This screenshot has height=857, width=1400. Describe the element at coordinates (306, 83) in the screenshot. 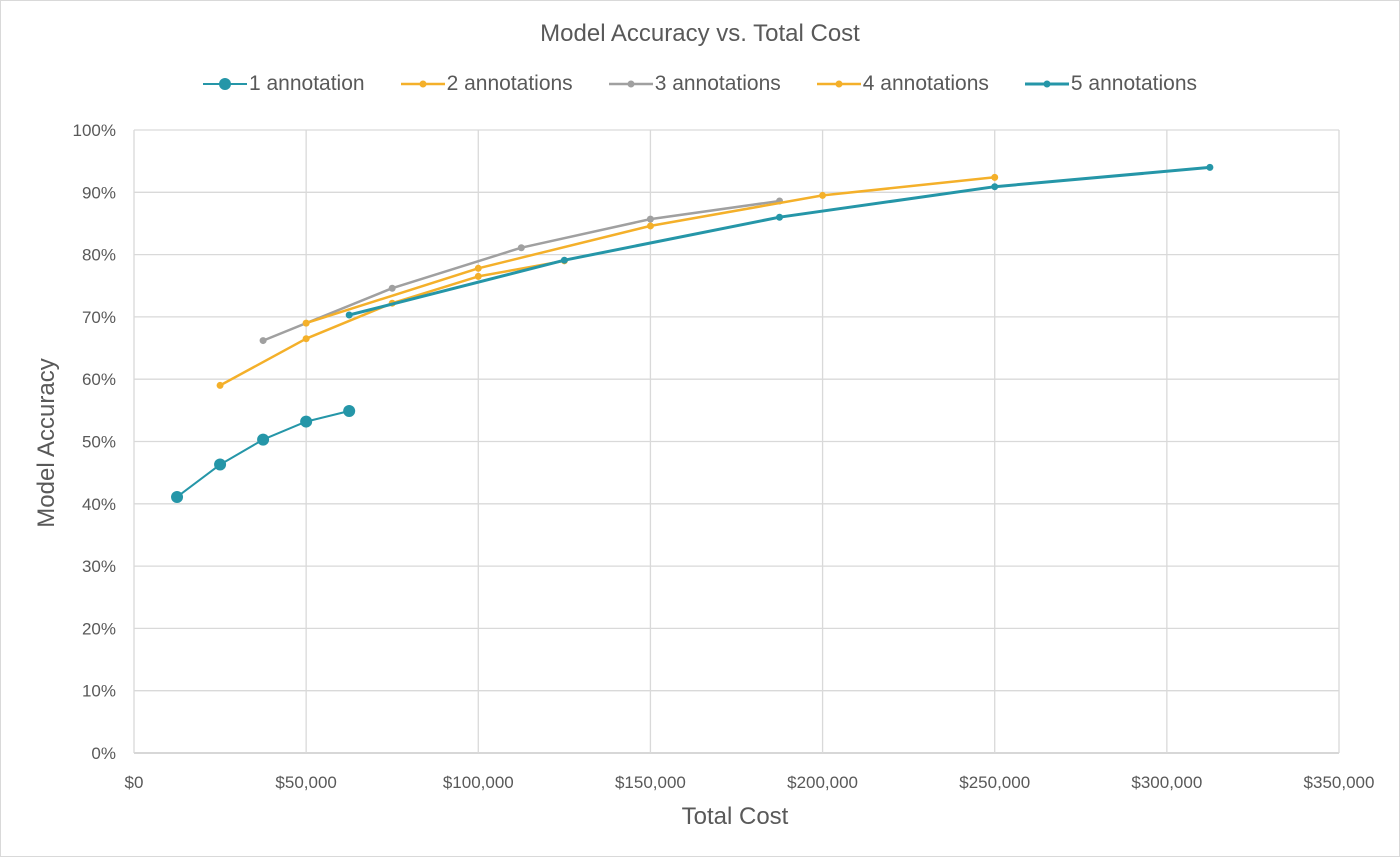

I see `legend-label: 1 annotation` at that location.